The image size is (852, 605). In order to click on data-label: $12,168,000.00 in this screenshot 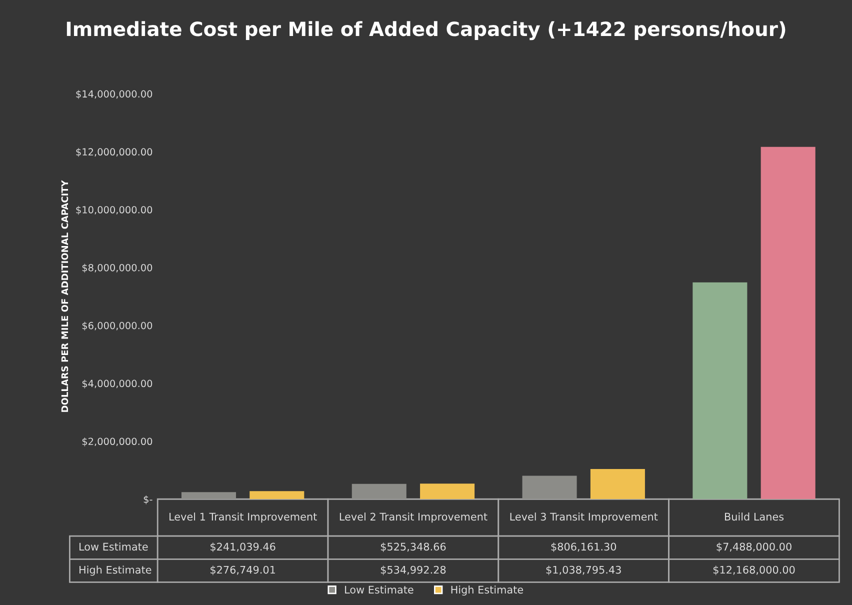, I will do `click(754, 571)`.